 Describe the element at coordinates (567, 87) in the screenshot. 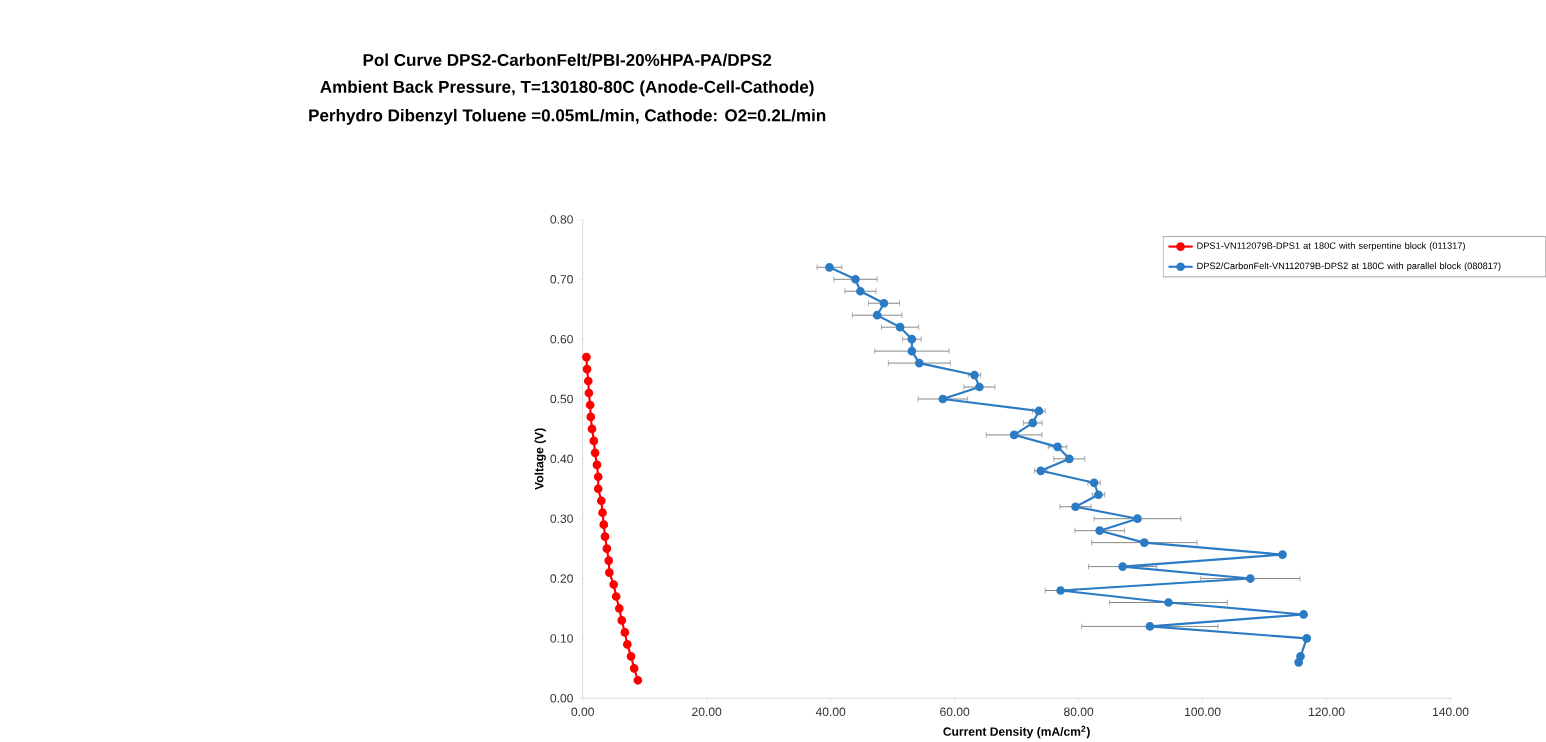

I see `chart-subtitle: Ambient Back Pressure, T=130180-80C (Anode-Cell-Cathode)` at that location.